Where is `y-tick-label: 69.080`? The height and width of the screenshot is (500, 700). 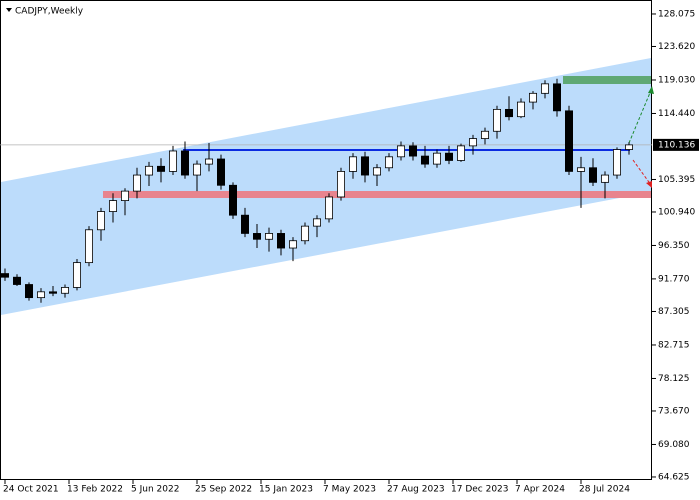 y-tick-label: 69.080 is located at coordinates (674, 445).